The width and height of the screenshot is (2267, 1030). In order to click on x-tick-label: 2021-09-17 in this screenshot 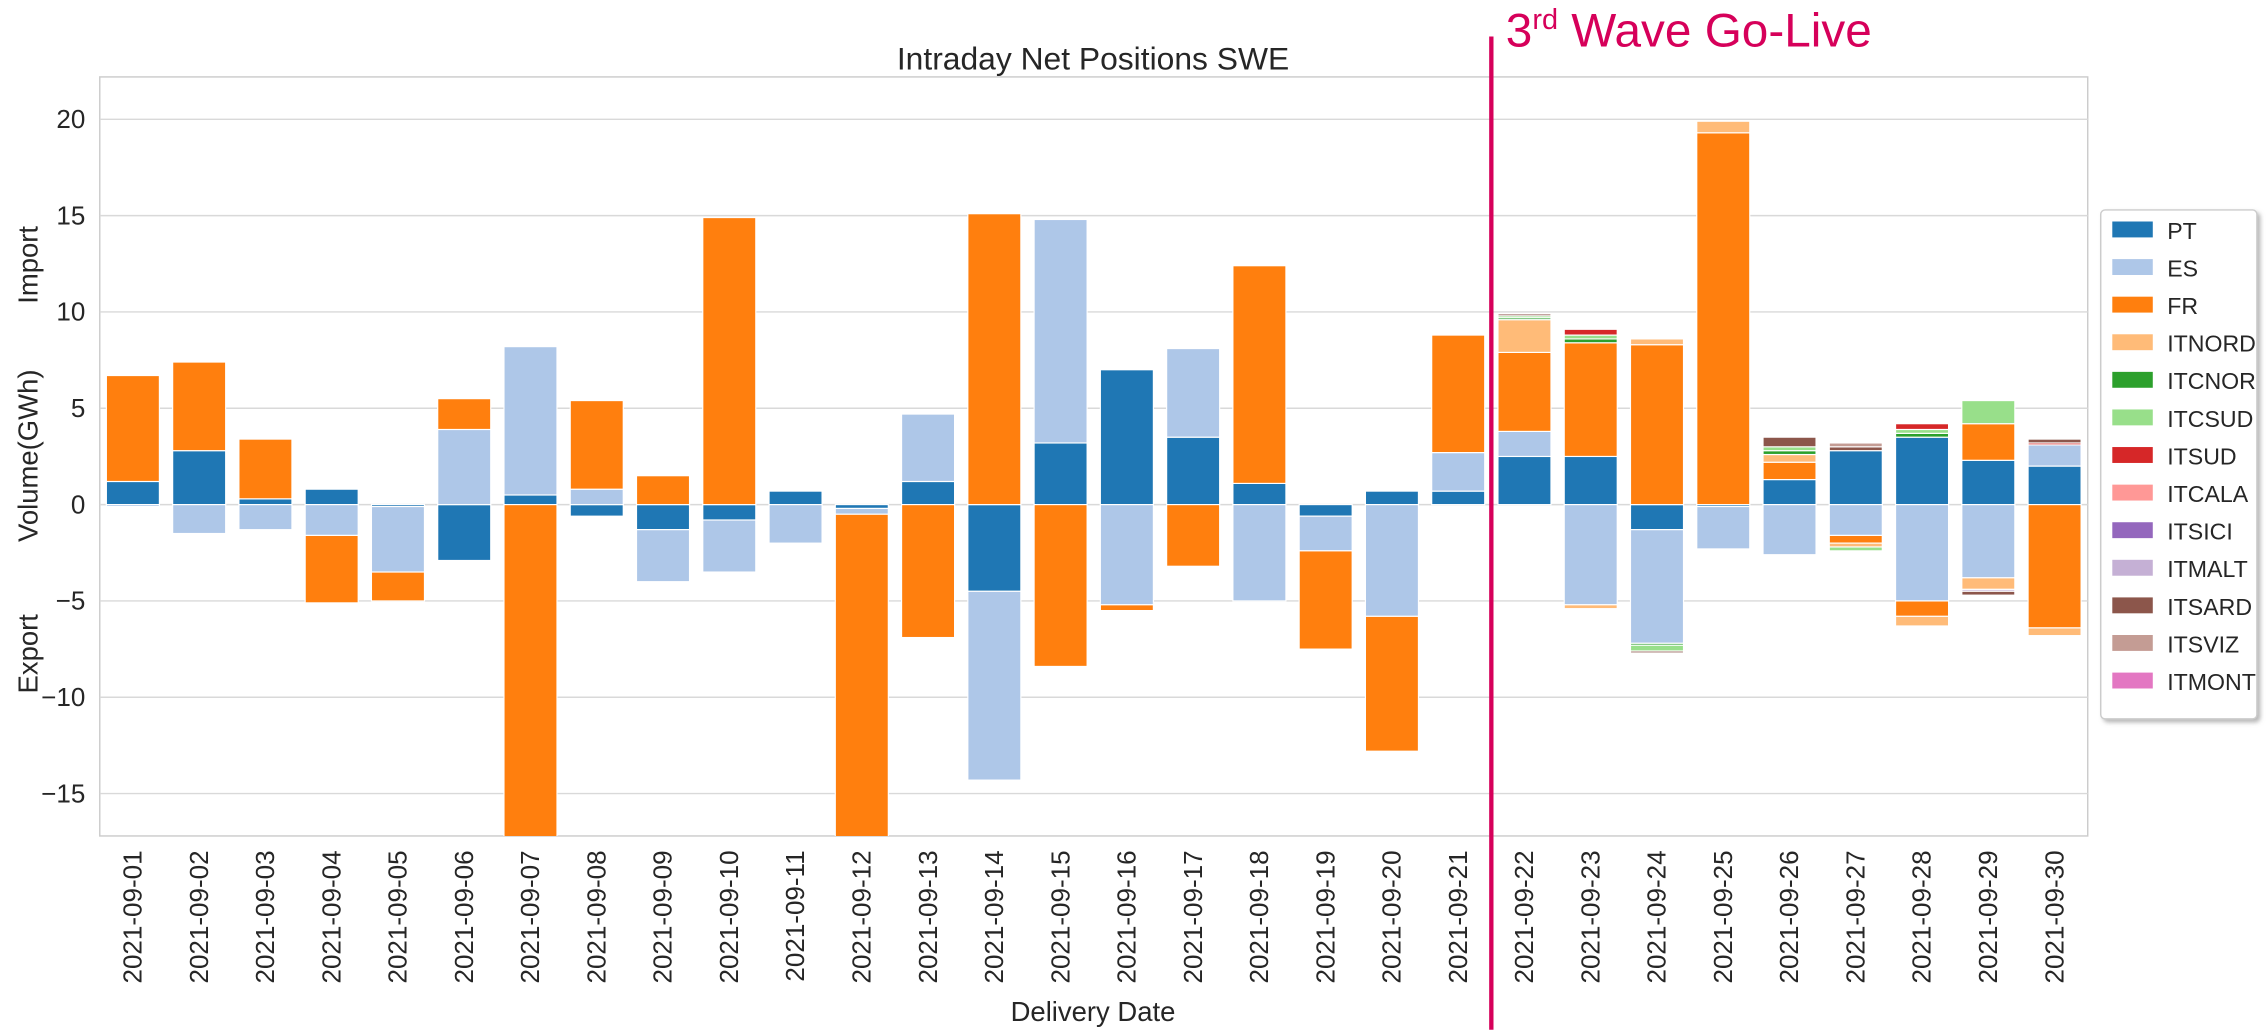, I will do `click(1193, 916)`.